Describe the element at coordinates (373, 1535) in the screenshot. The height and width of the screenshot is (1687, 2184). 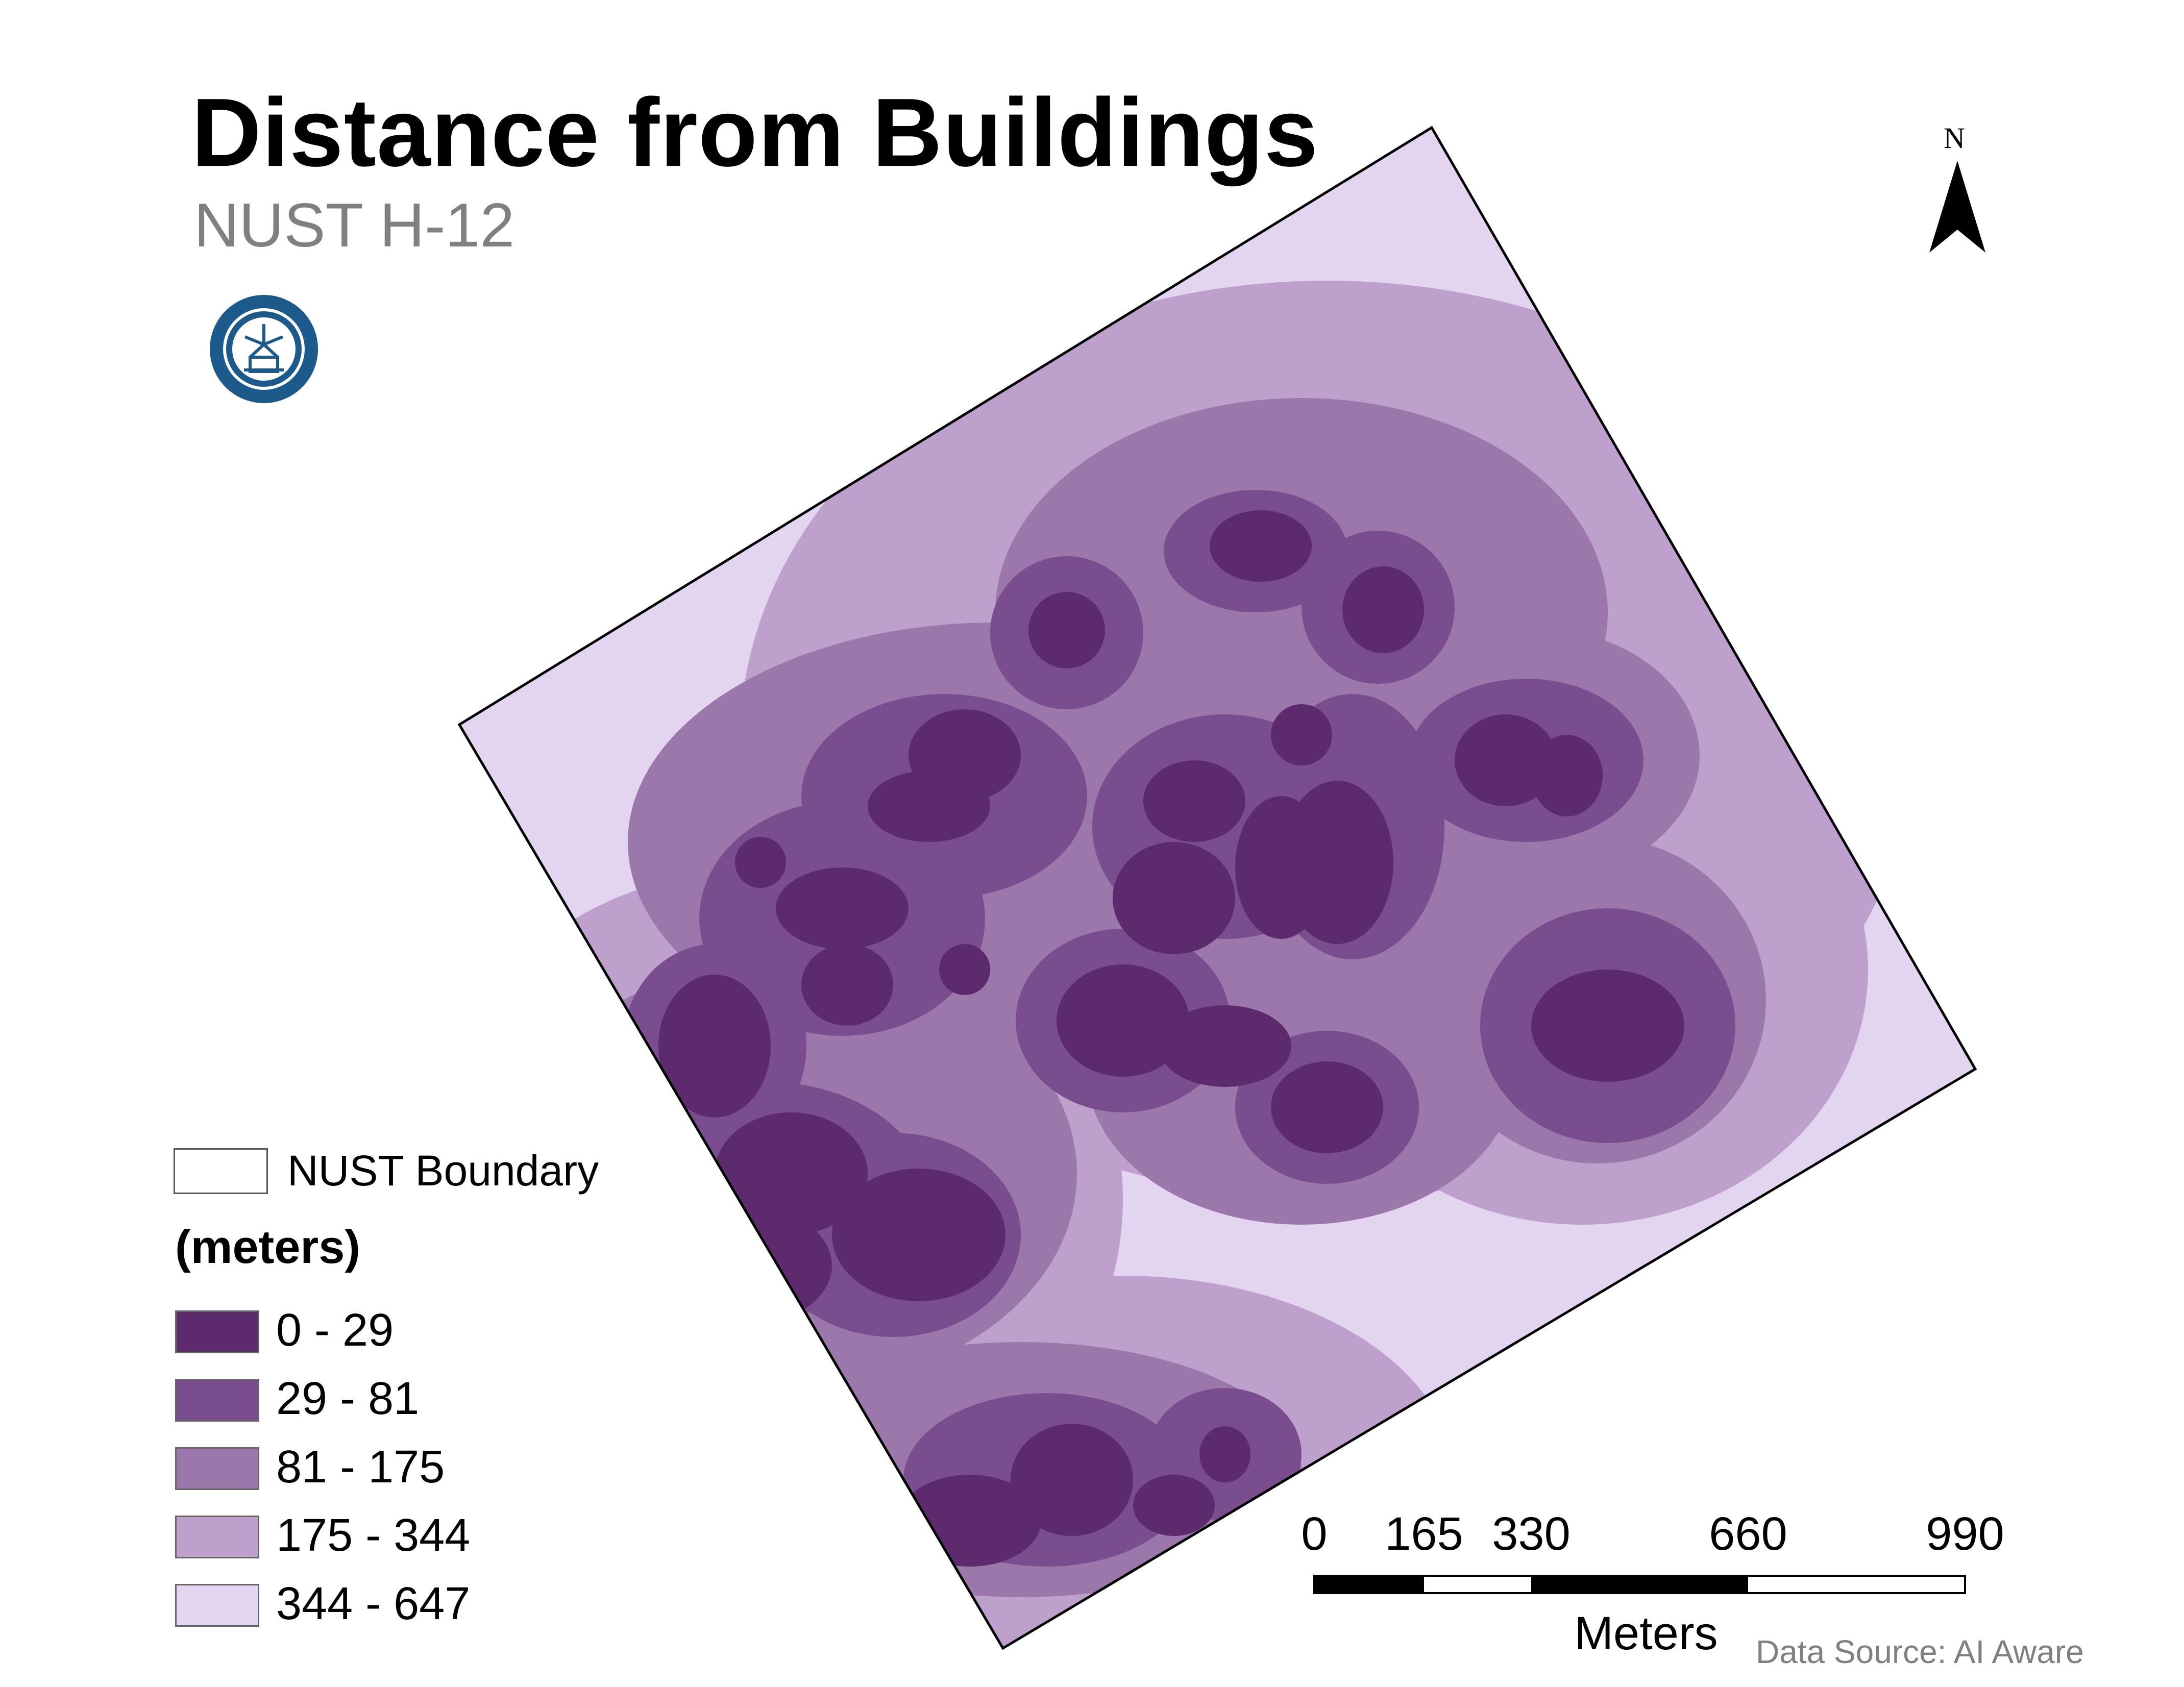
I see `legend-label: 175 - 344` at that location.